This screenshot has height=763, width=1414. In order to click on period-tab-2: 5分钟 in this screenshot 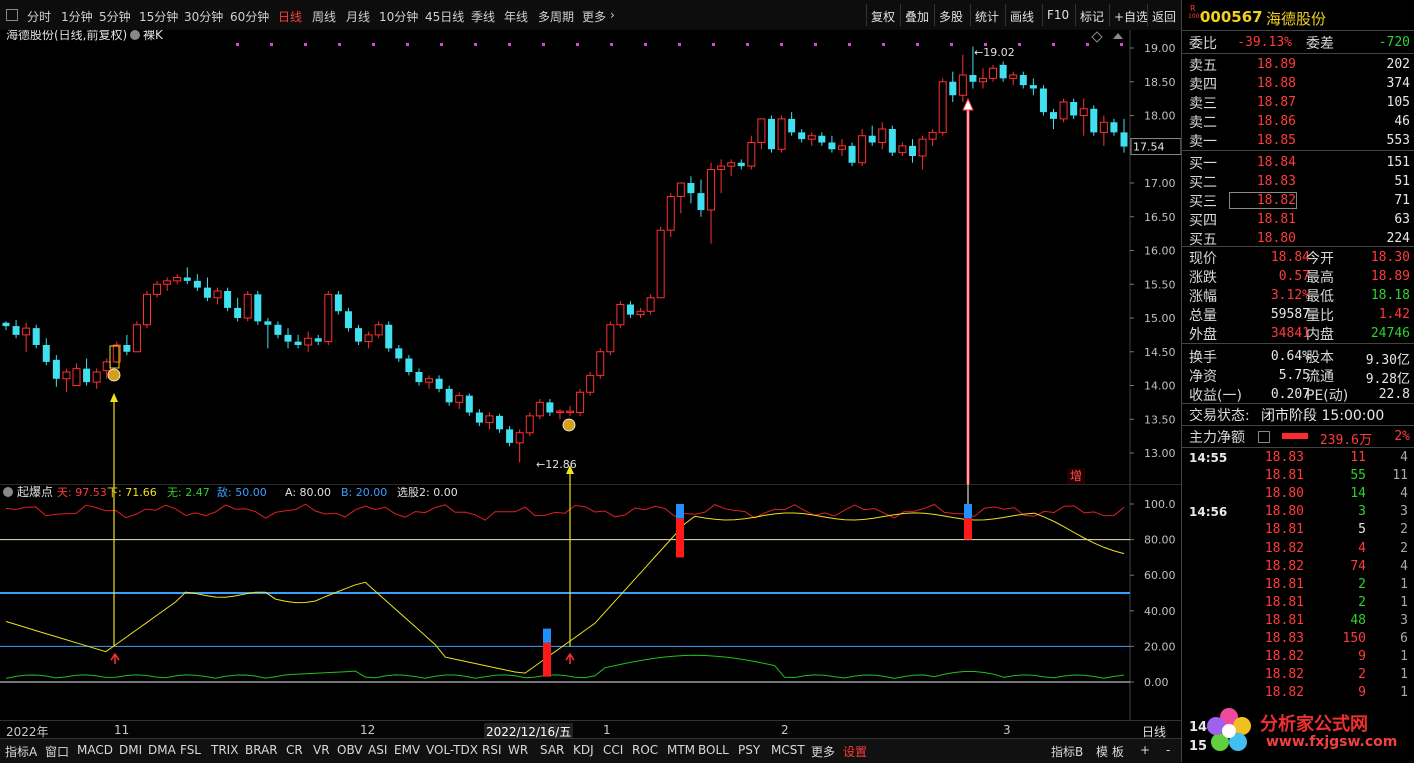, I will do `click(115, 17)`.